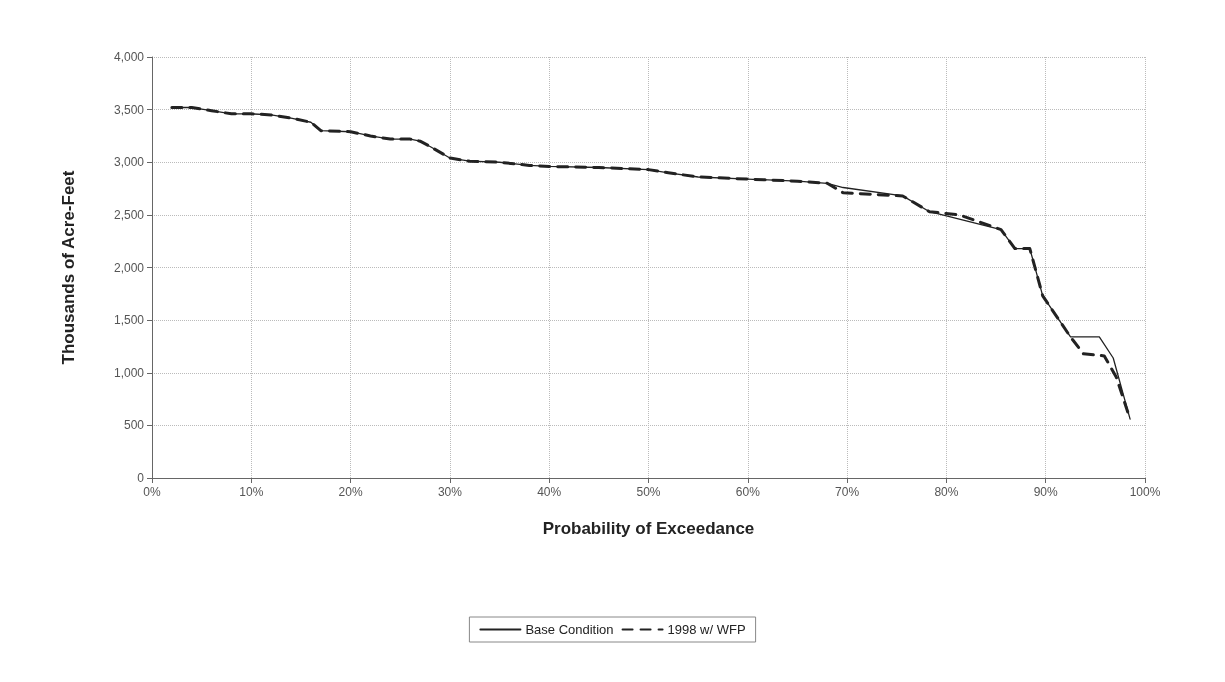  What do you see at coordinates (129, 320) in the screenshot?
I see `y-tick-label: 1,500` at bounding box center [129, 320].